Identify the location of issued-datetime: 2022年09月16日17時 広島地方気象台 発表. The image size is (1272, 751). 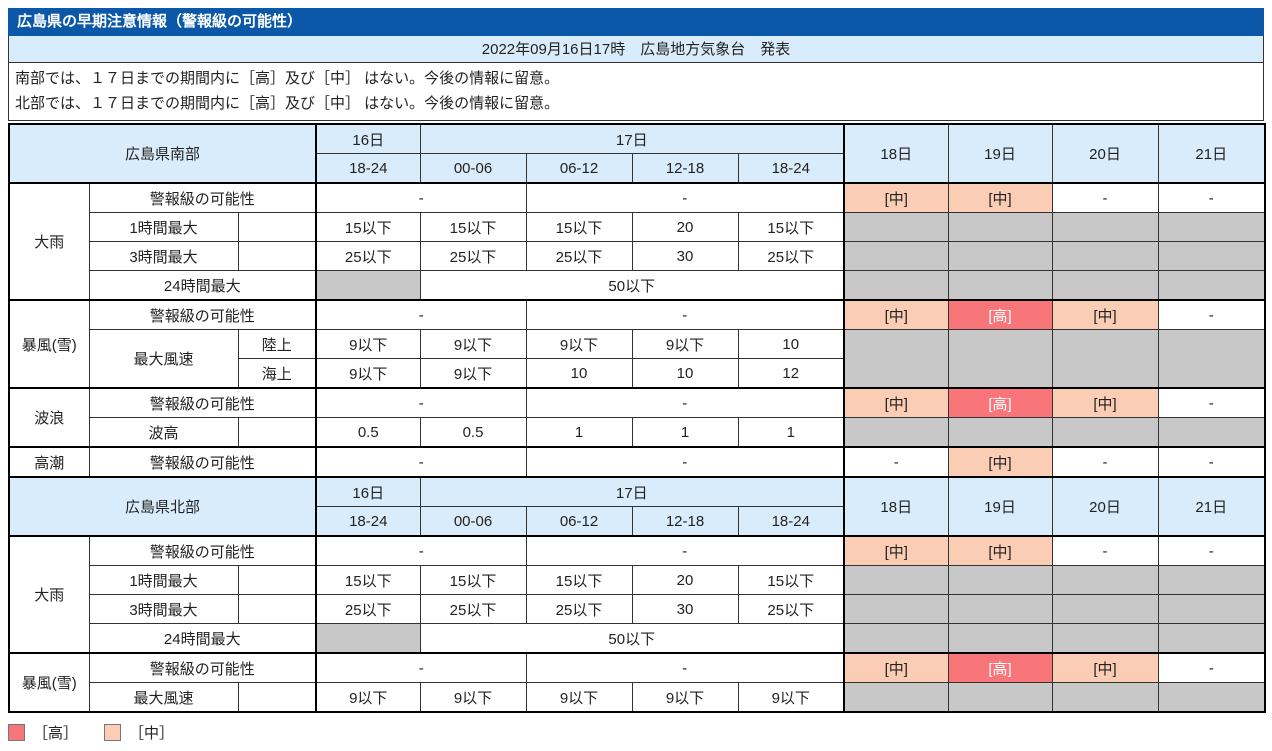
(636, 49).